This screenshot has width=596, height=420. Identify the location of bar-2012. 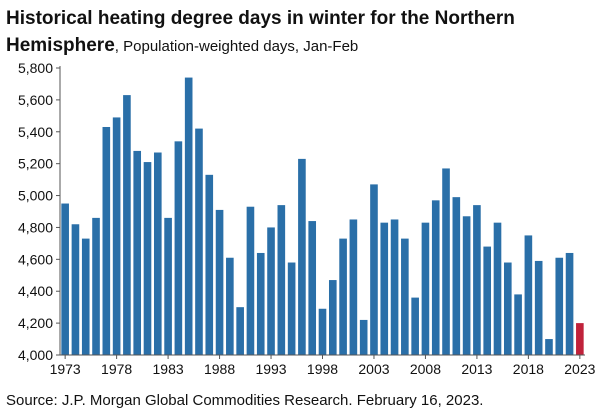
(466, 285).